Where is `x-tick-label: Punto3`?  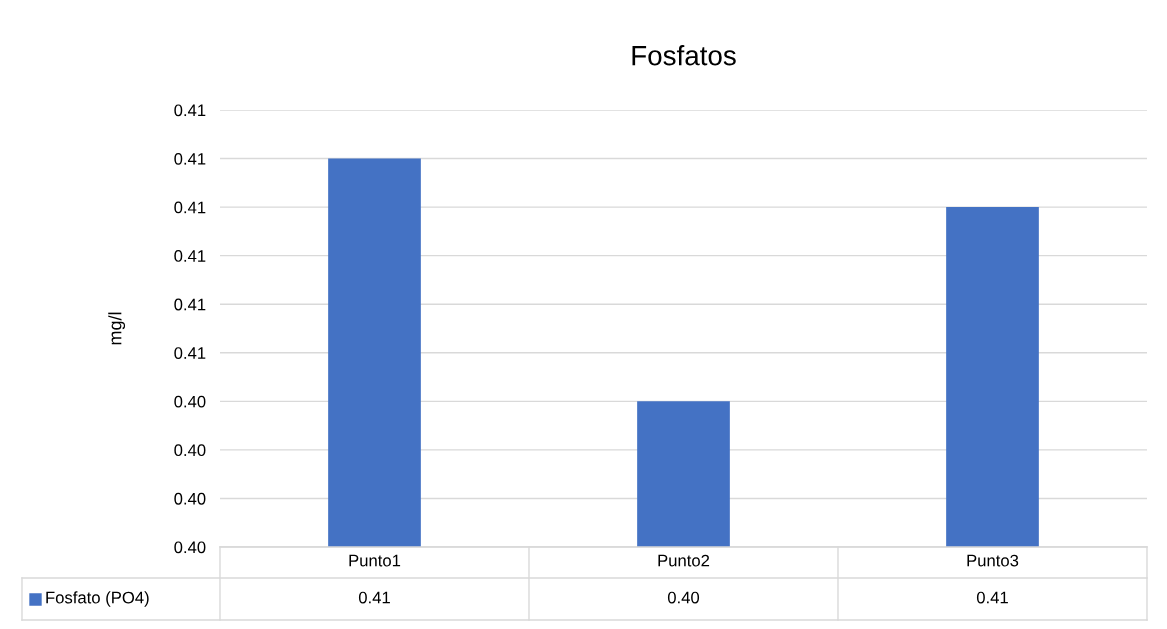
x-tick-label: Punto3 is located at coordinates (993, 560).